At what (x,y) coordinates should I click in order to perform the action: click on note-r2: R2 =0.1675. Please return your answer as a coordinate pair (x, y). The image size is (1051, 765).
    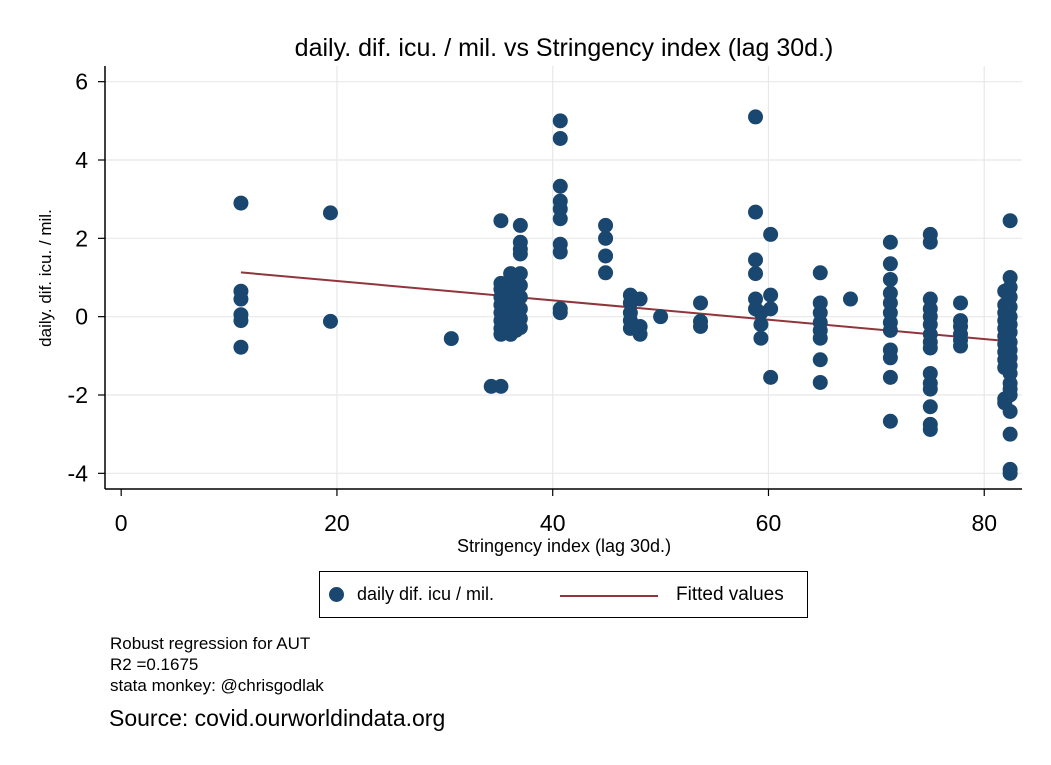
    Looking at the image, I should click on (154, 664).